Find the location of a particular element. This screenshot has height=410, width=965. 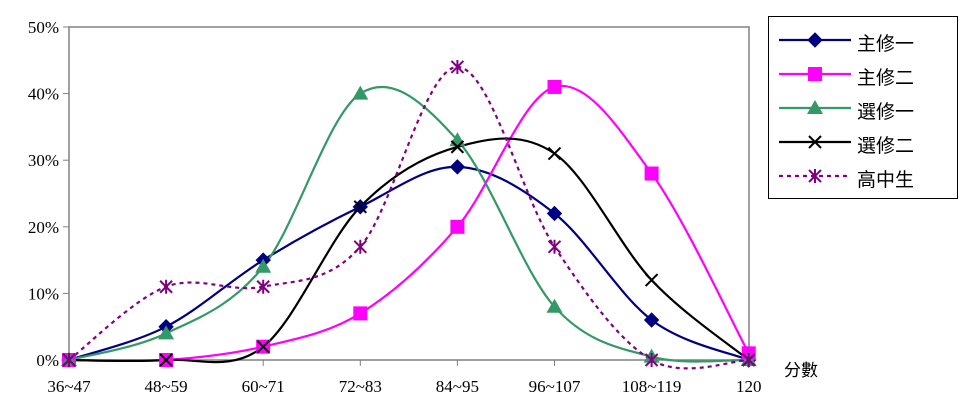

legend-label: 選修一 is located at coordinates (886, 112).